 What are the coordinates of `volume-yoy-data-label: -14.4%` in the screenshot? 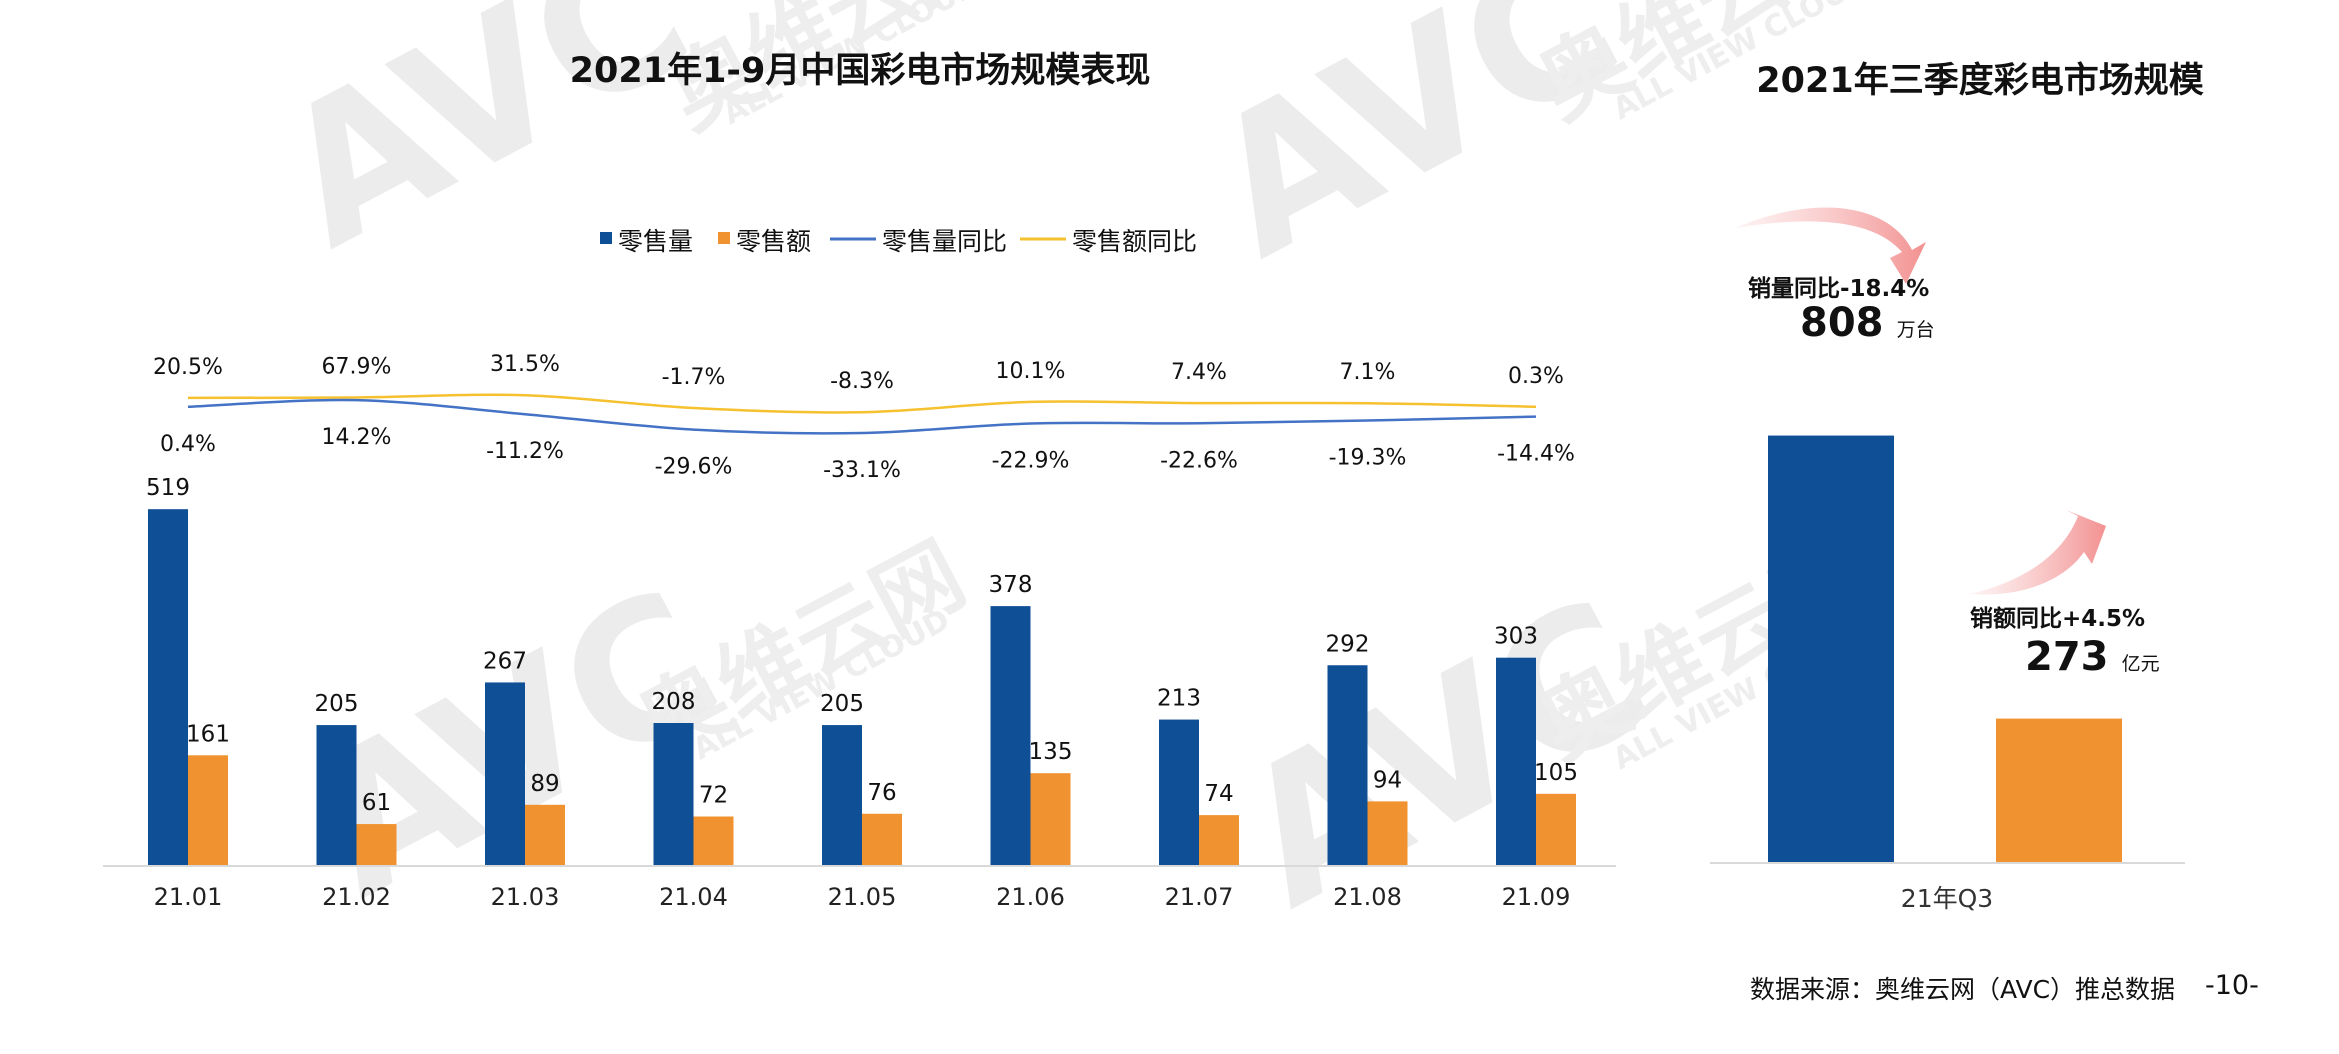 It's located at (1536, 454).